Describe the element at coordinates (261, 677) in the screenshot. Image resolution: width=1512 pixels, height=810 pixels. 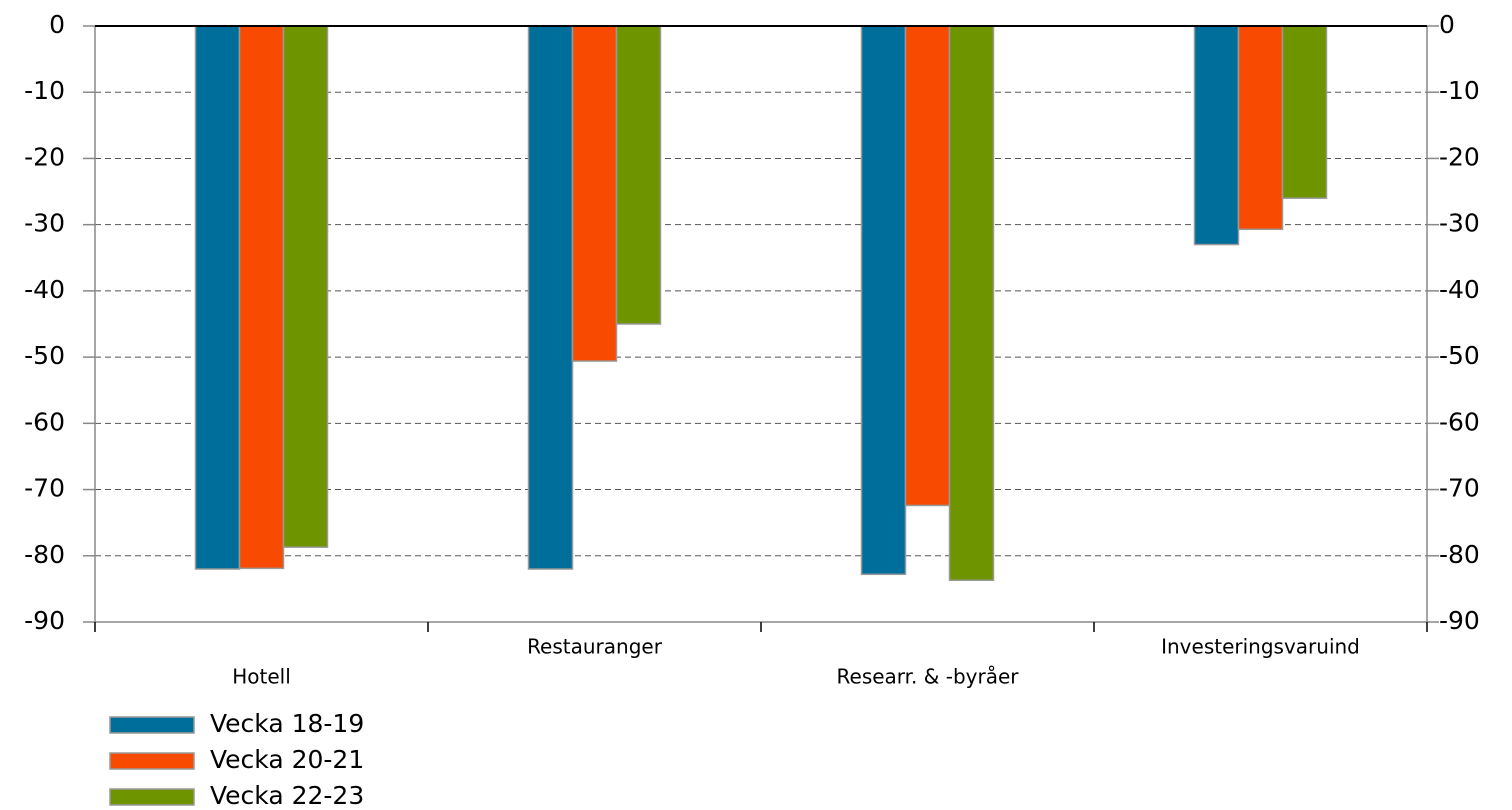
I see `x-tick-label: Hotell` at that location.